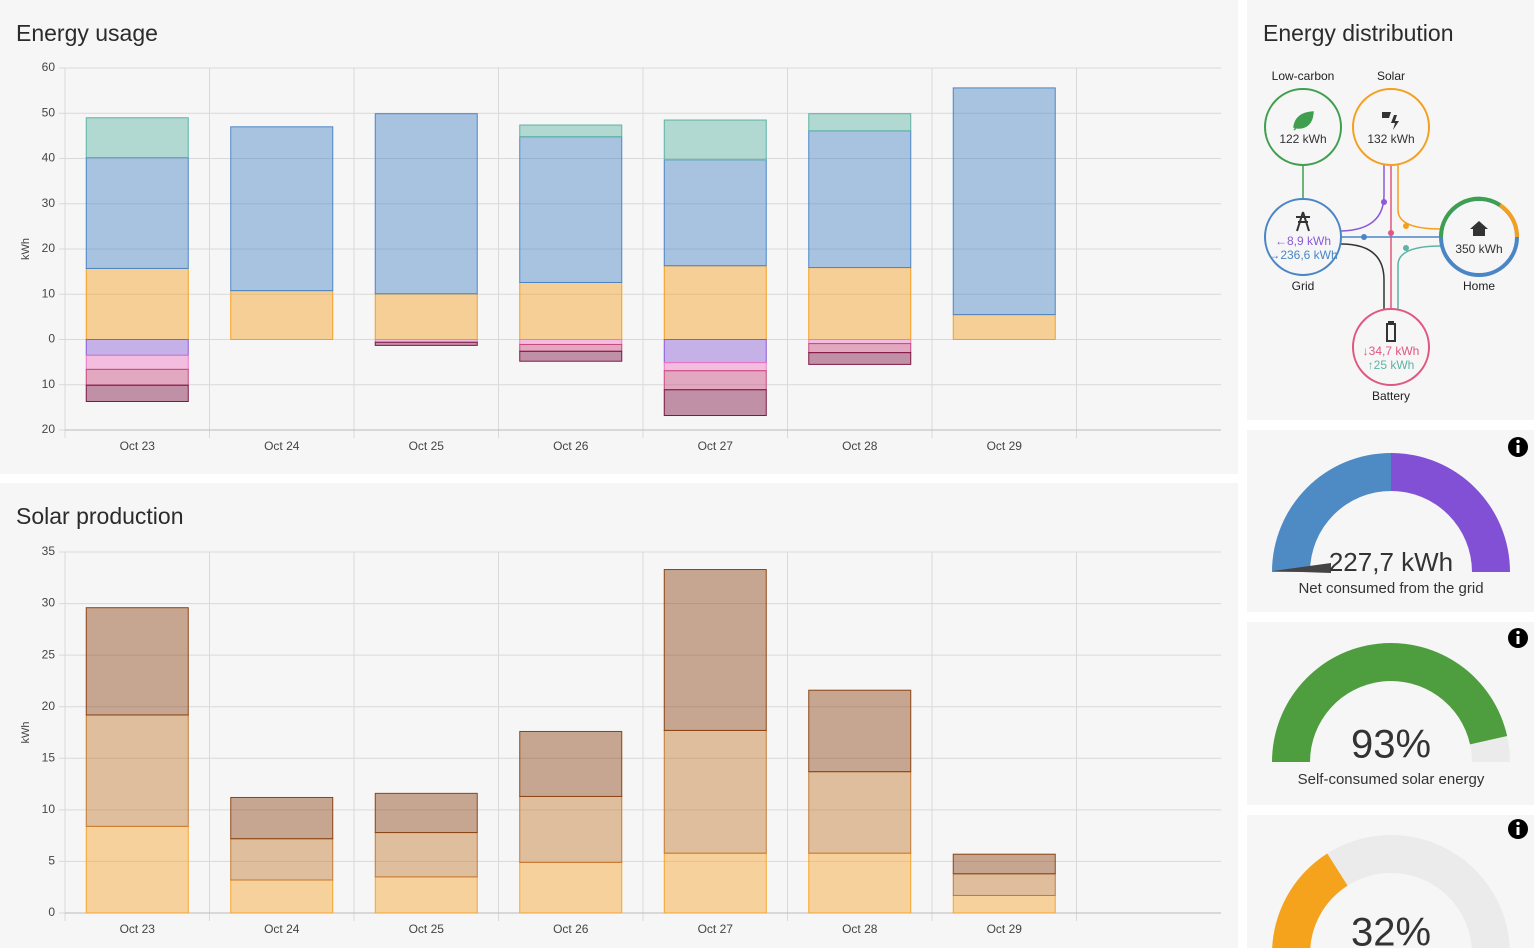  What do you see at coordinates (51, 861) in the screenshot?
I see `y-tick-label: 5` at bounding box center [51, 861].